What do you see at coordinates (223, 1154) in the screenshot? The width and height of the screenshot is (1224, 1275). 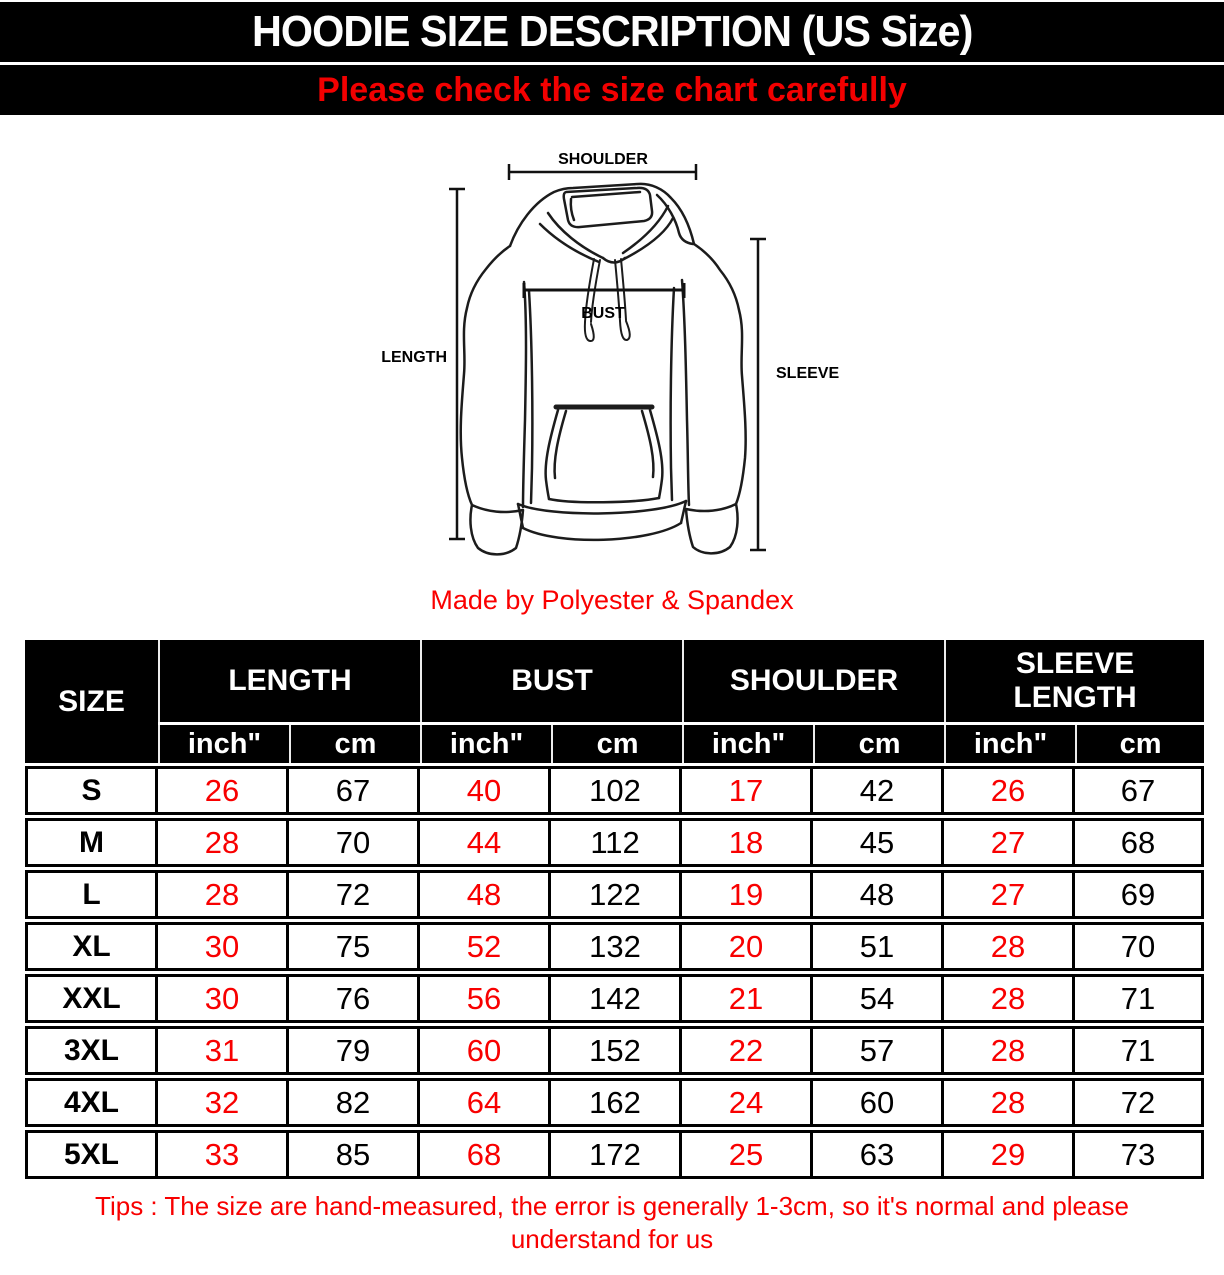 I see `measurement-cell: 33` at bounding box center [223, 1154].